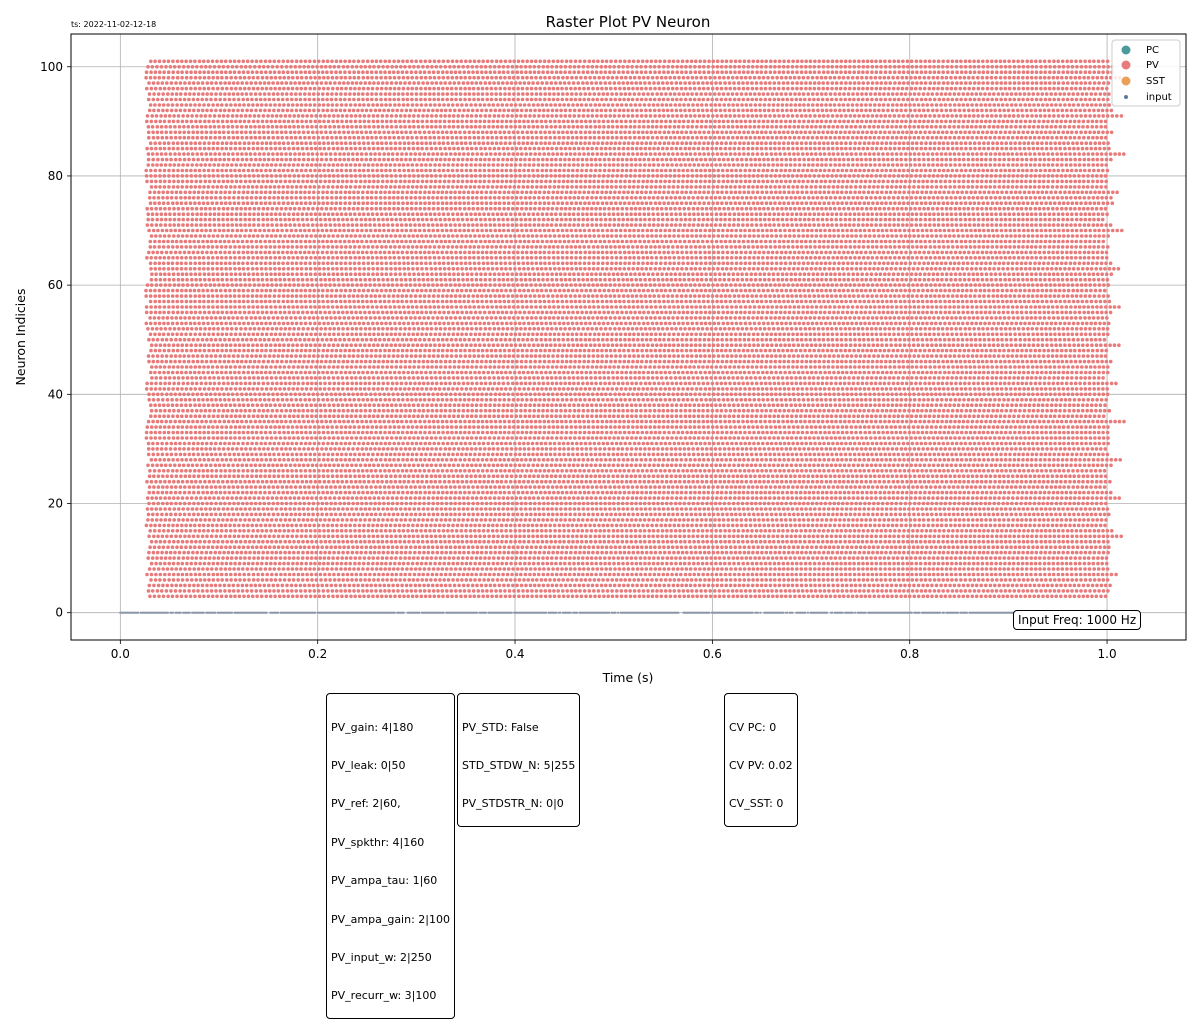 The width and height of the screenshot is (1200, 1019). What do you see at coordinates (1126, 65) in the screenshot?
I see `legend-marker-pv` at bounding box center [1126, 65].